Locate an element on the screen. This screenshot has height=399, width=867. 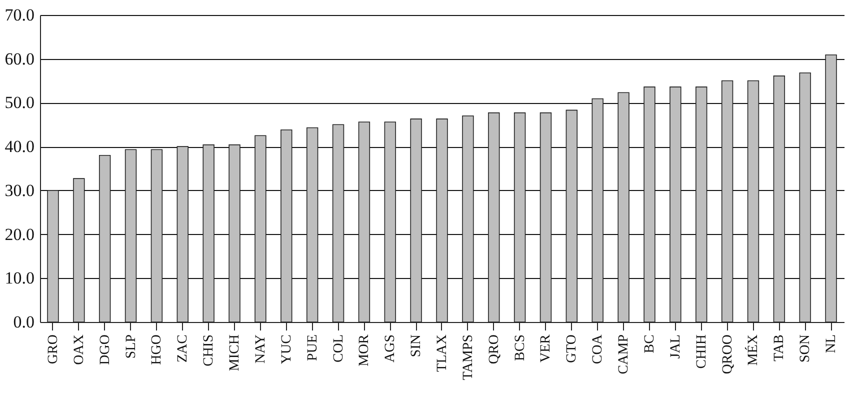
y-tick-label: 60.0 is located at coordinates (19, 58).